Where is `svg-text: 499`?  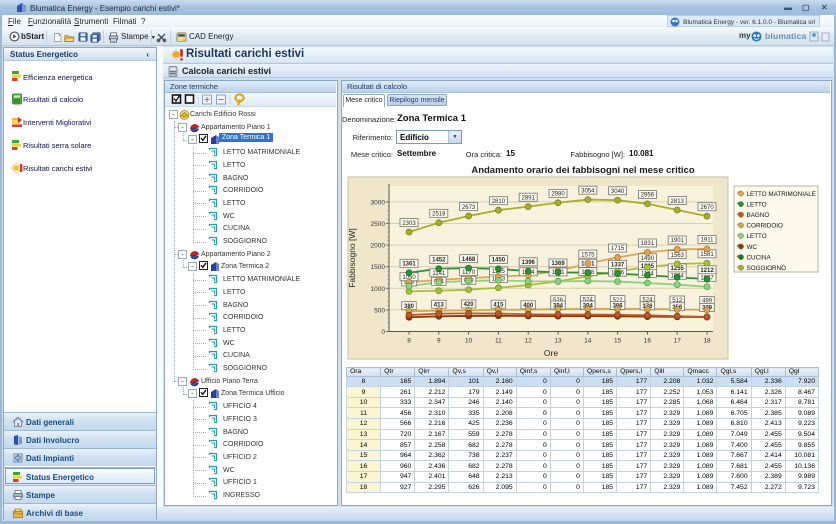
svg-text: 499 is located at coordinates (707, 302).